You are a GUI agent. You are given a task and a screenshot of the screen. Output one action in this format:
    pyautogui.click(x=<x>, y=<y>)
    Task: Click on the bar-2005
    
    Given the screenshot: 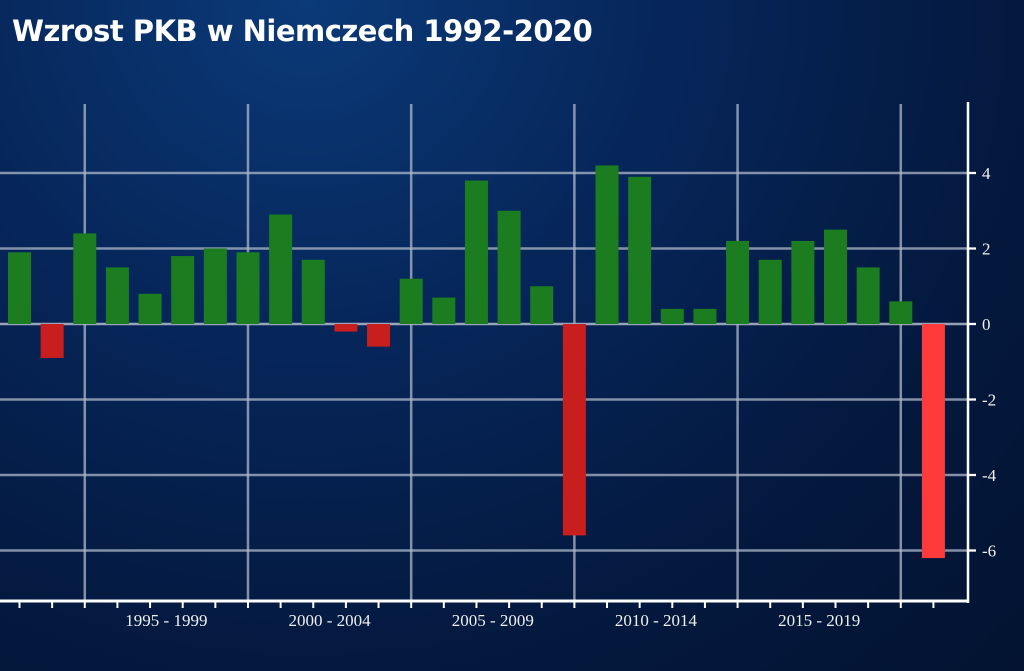 What is the action you would take?
    pyautogui.click(x=444, y=310)
    